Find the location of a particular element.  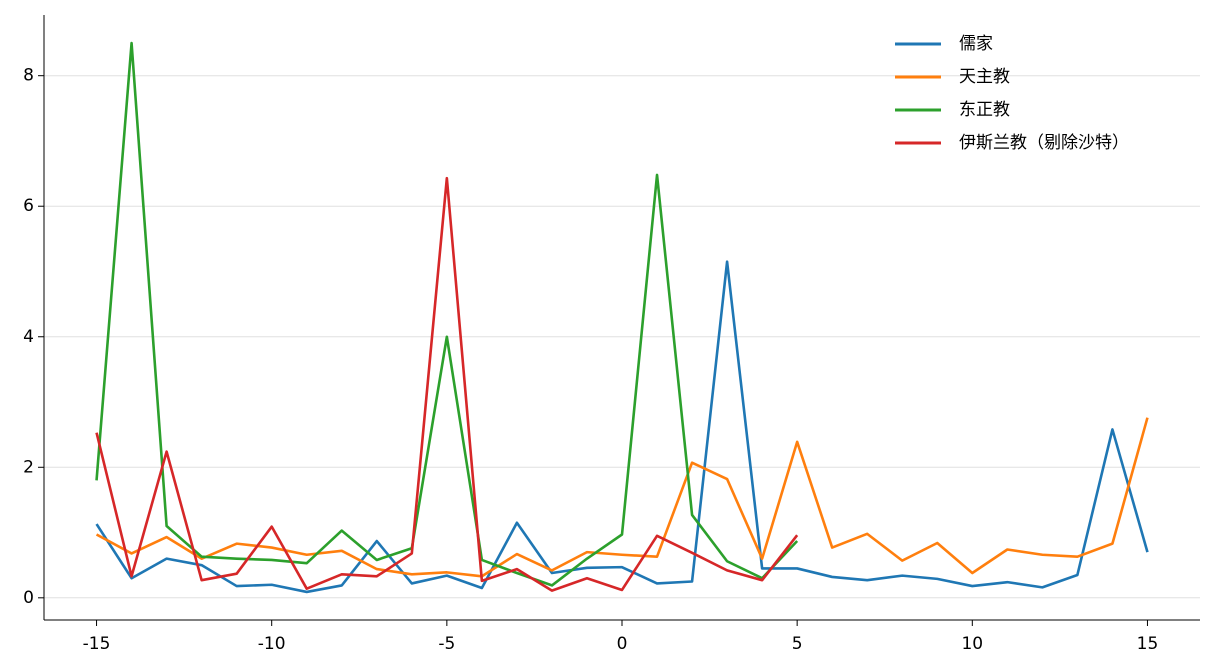

legend-label: 伊斯兰教（剔除沙特） is located at coordinates (1044, 143).